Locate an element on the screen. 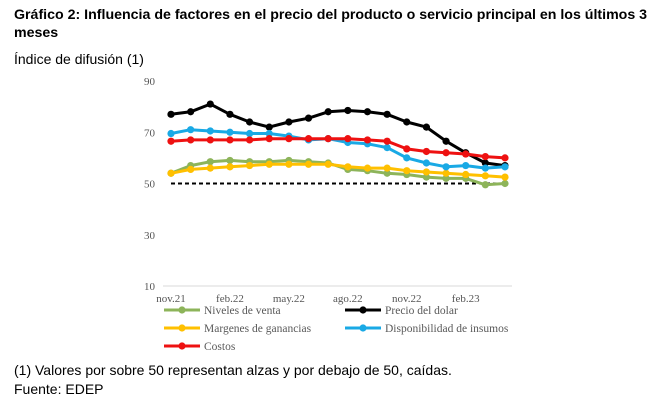 The width and height of the screenshot is (667, 406). legend-label: Precio del dolar is located at coordinates (421, 311).